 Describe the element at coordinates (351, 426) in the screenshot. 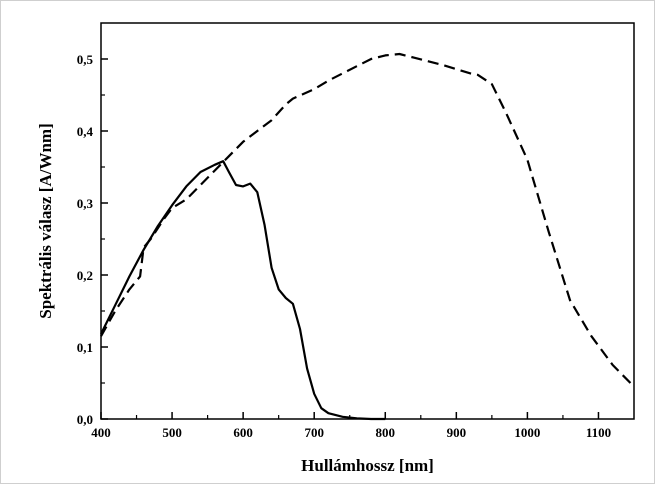

I see `x-axis-ticks: 400 500 600 700 800 900 1000 1100` at that location.